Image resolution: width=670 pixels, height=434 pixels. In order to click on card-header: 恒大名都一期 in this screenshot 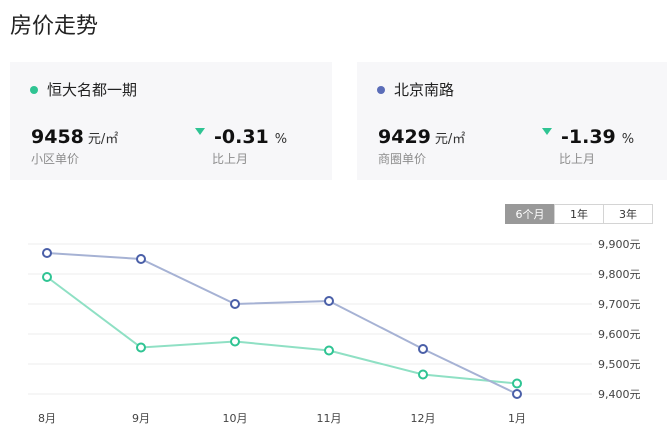, I will do `click(83, 89)`.